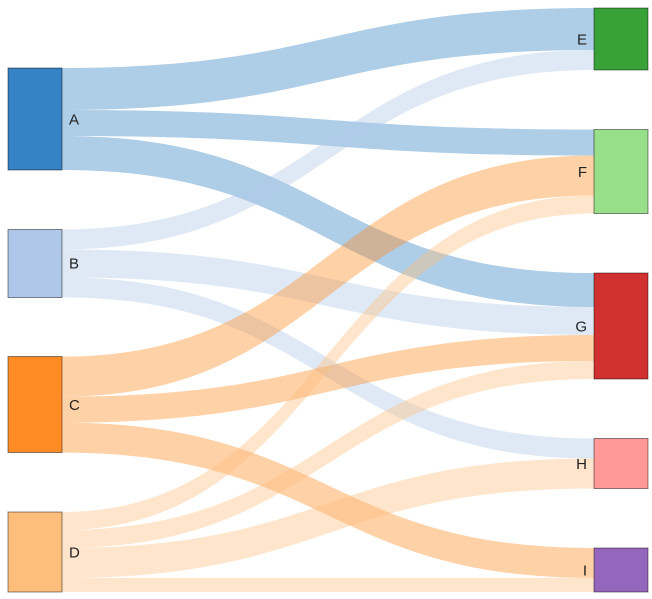  I want to click on sankey-node-F, so click(621, 171).